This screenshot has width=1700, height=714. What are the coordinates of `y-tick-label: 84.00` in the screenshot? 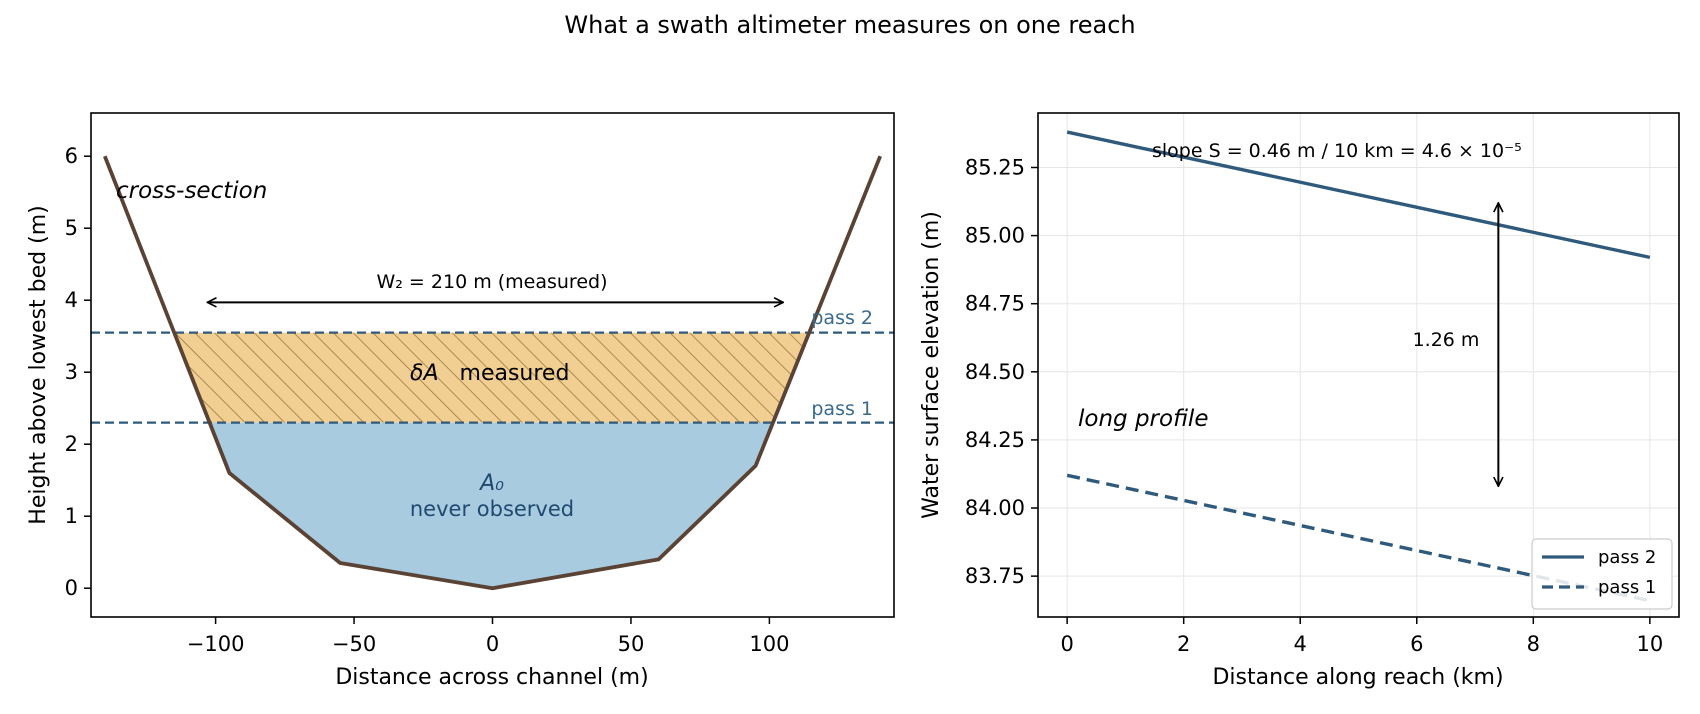 It's located at (995, 508).